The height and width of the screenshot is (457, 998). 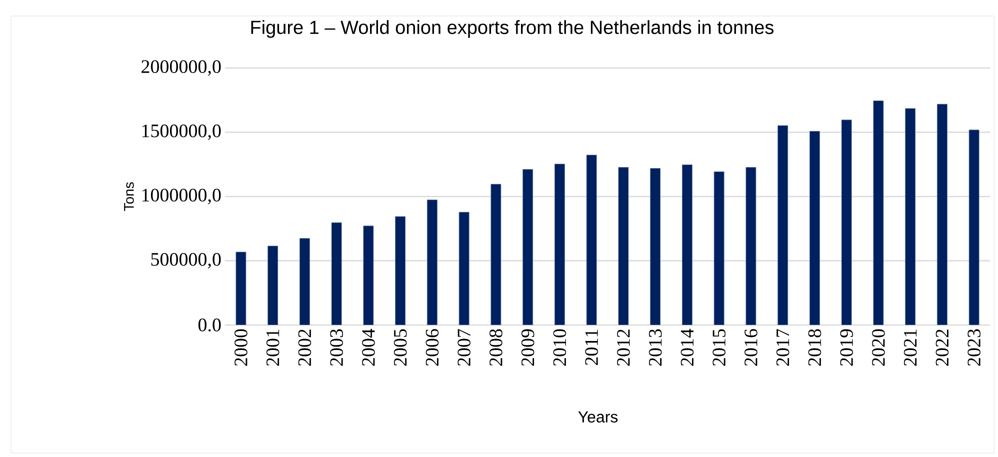 I want to click on x-tick-label: 2019, so click(x=846, y=347).